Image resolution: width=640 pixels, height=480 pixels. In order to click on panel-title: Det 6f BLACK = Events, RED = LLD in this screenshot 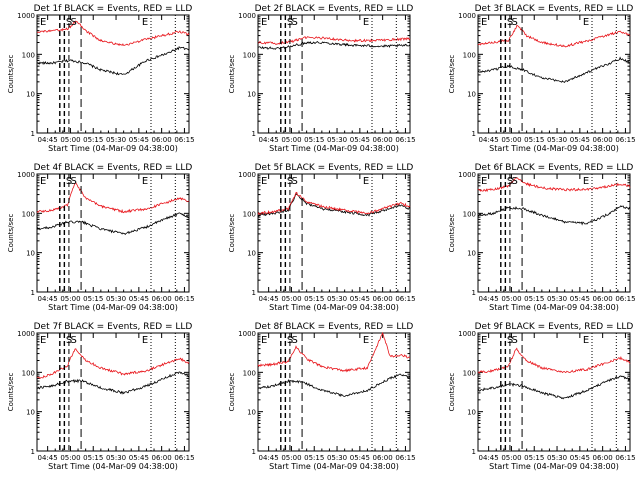, I will do `click(554, 168)`.